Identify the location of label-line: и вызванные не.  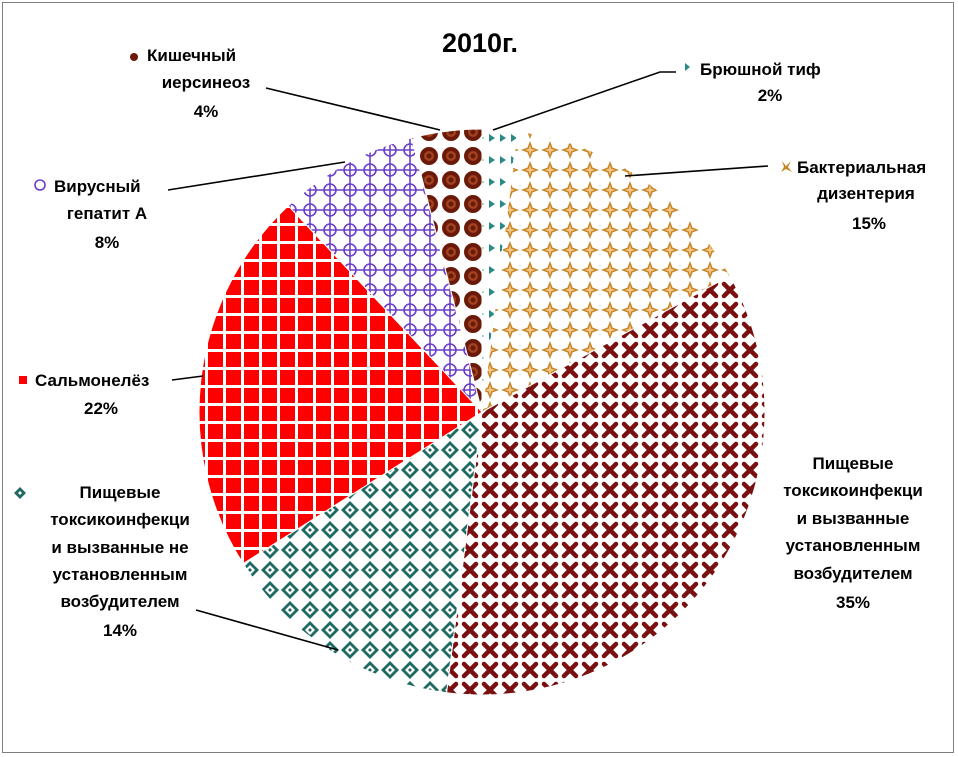
(119, 547).